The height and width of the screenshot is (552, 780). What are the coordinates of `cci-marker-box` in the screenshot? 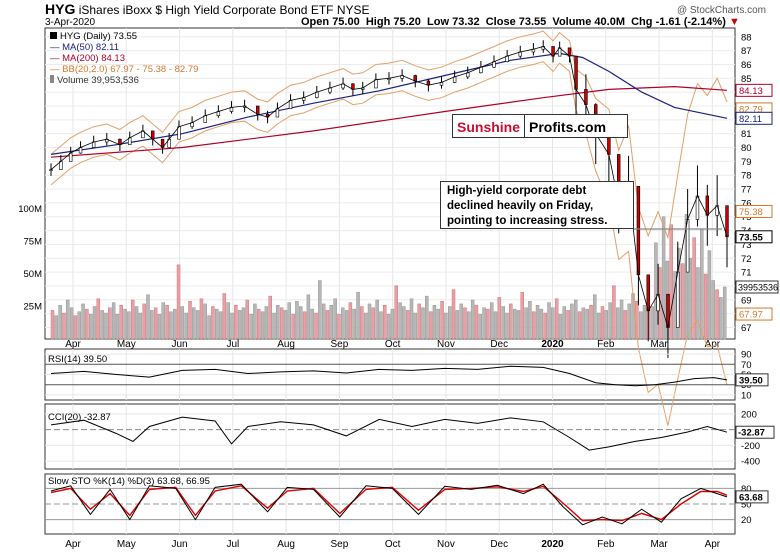 It's located at (755, 432).